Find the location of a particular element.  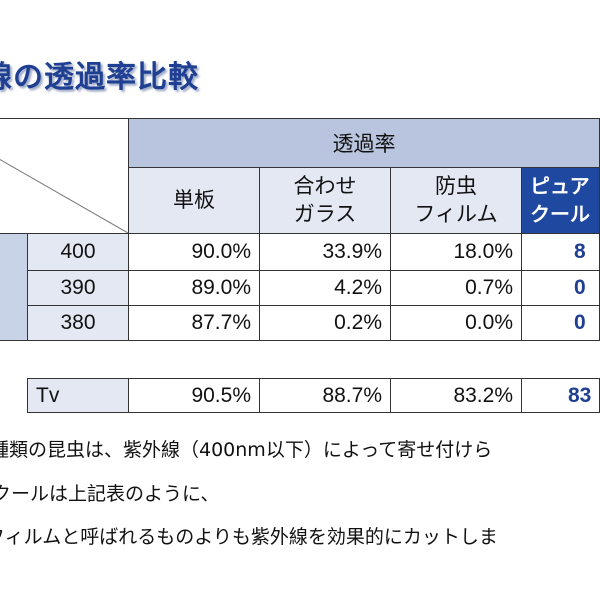

group-header-label: 透過率 is located at coordinates (364, 144).